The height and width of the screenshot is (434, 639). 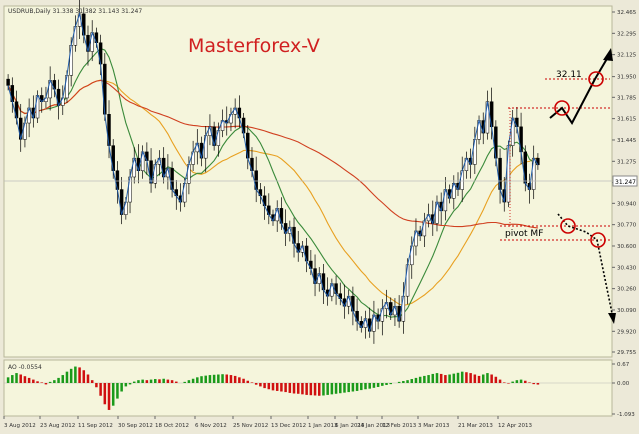 I want to click on ao-tick-label: 0.00, so click(x=623, y=384).